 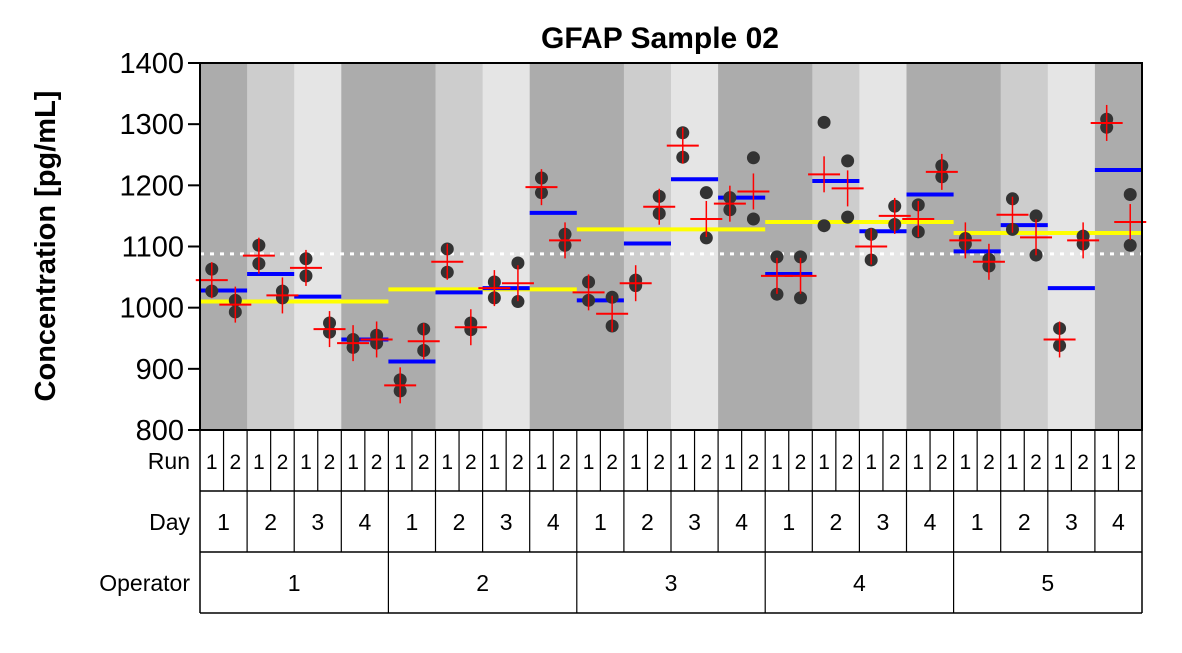 What do you see at coordinates (160, 370) in the screenshot?
I see `y-tick-label: 900` at bounding box center [160, 370].